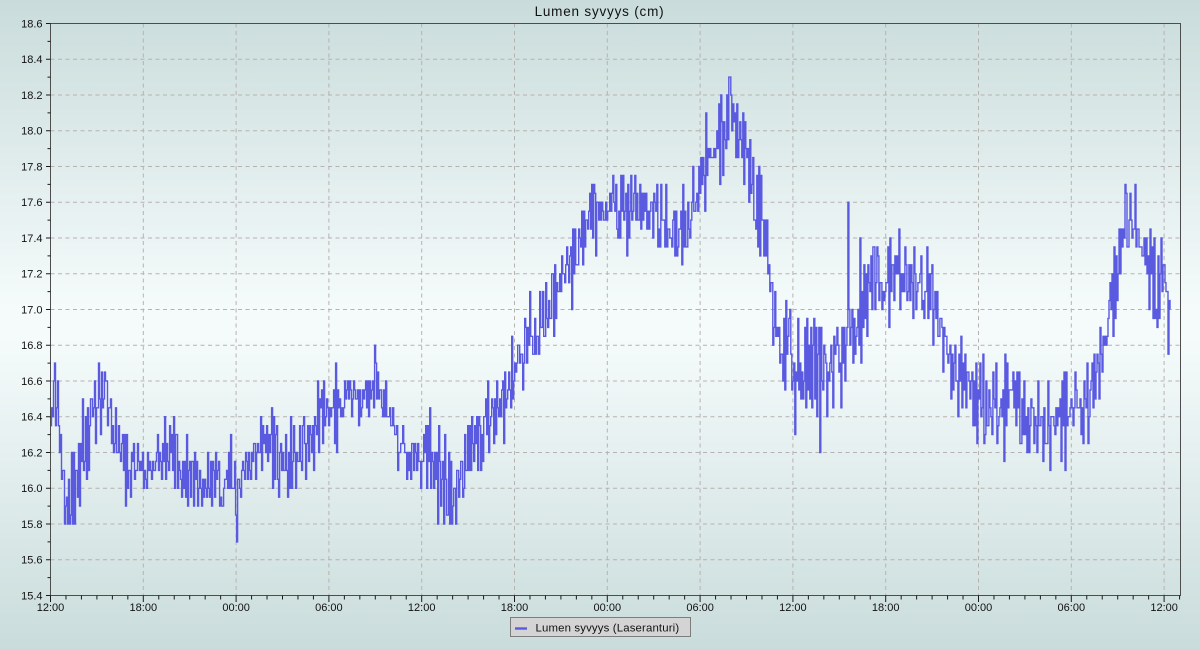 This screenshot has width=1200, height=650. What do you see at coordinates (31, 489) in the screenshot?
I see `svg-text: 16.0` at bounding box center [31, 489].